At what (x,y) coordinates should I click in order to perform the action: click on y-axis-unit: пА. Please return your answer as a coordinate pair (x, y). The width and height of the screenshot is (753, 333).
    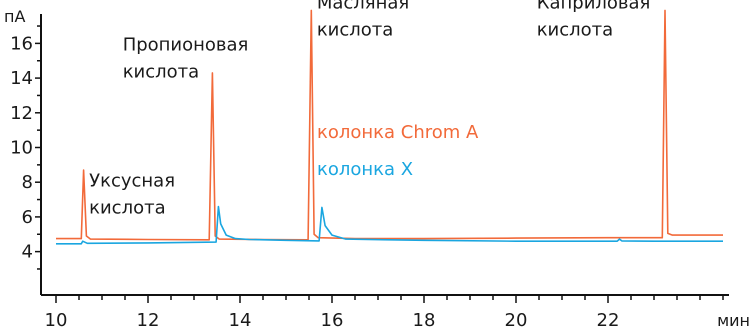
    Looking at the image, I should click on (14, 16).